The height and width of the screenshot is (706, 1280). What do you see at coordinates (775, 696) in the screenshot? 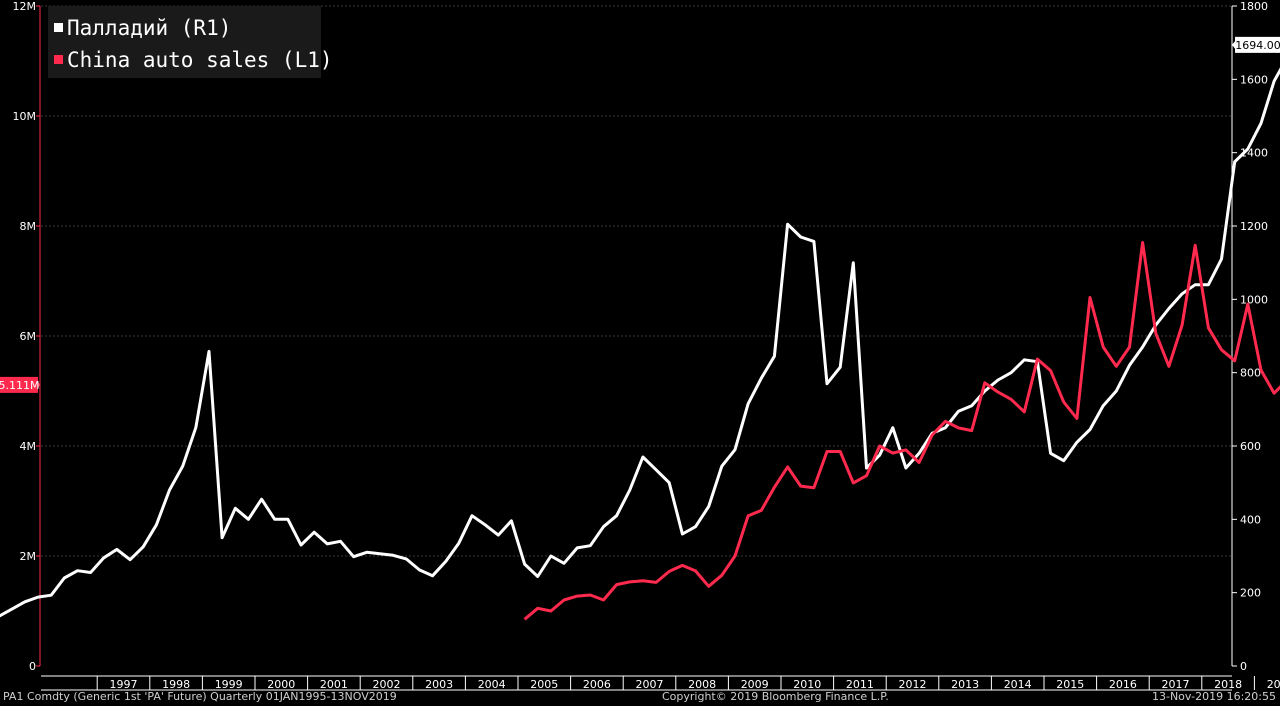
I see `footer-copyright: Copyright© 2019 Bloomberg Finance L.P.` at bounding box center [775, 696].